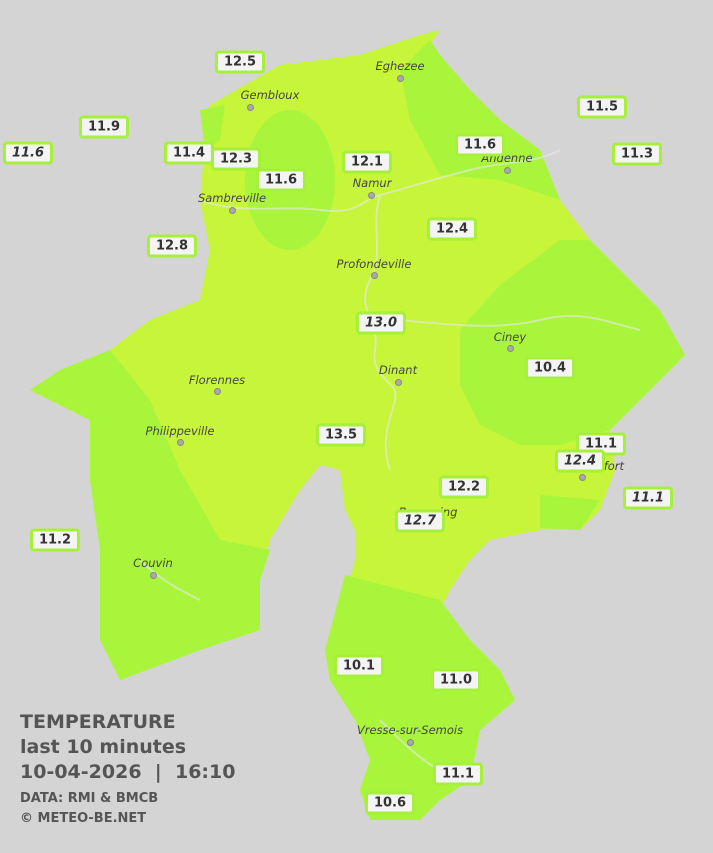 The width and height of the screenshot is (713, 853). What do you see at coordinates (550, 368) in the screenshot?
I see `station-value: 10.4` at bounding box center [550, 368].